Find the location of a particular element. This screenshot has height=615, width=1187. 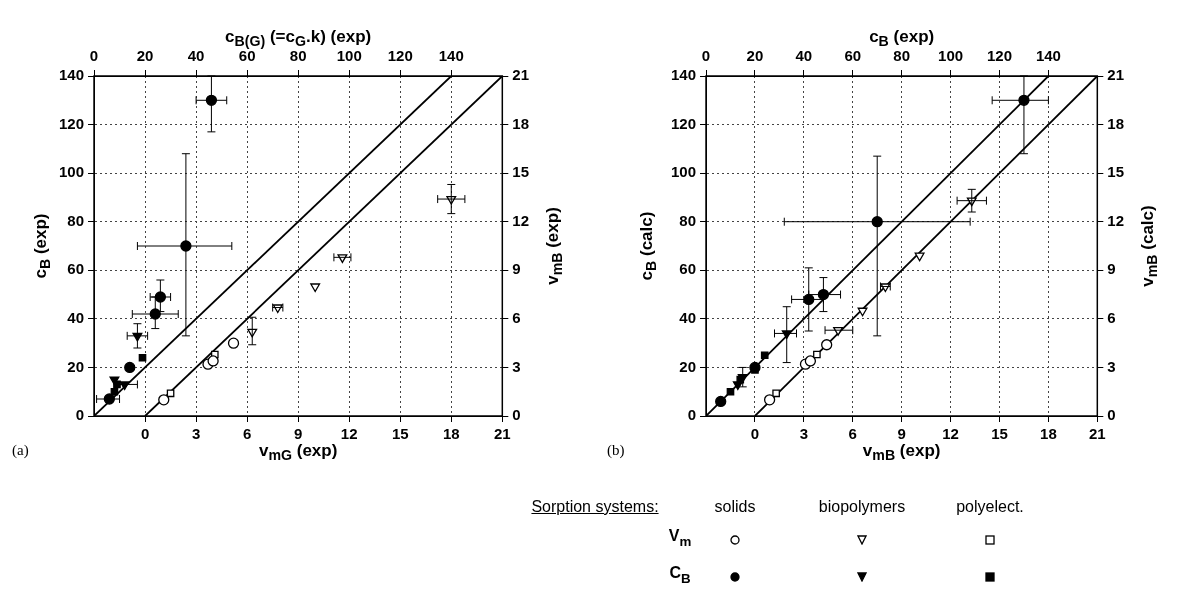

x-axis-title: v$_{mB}$ (exp) is located at coordinates (901, 452).